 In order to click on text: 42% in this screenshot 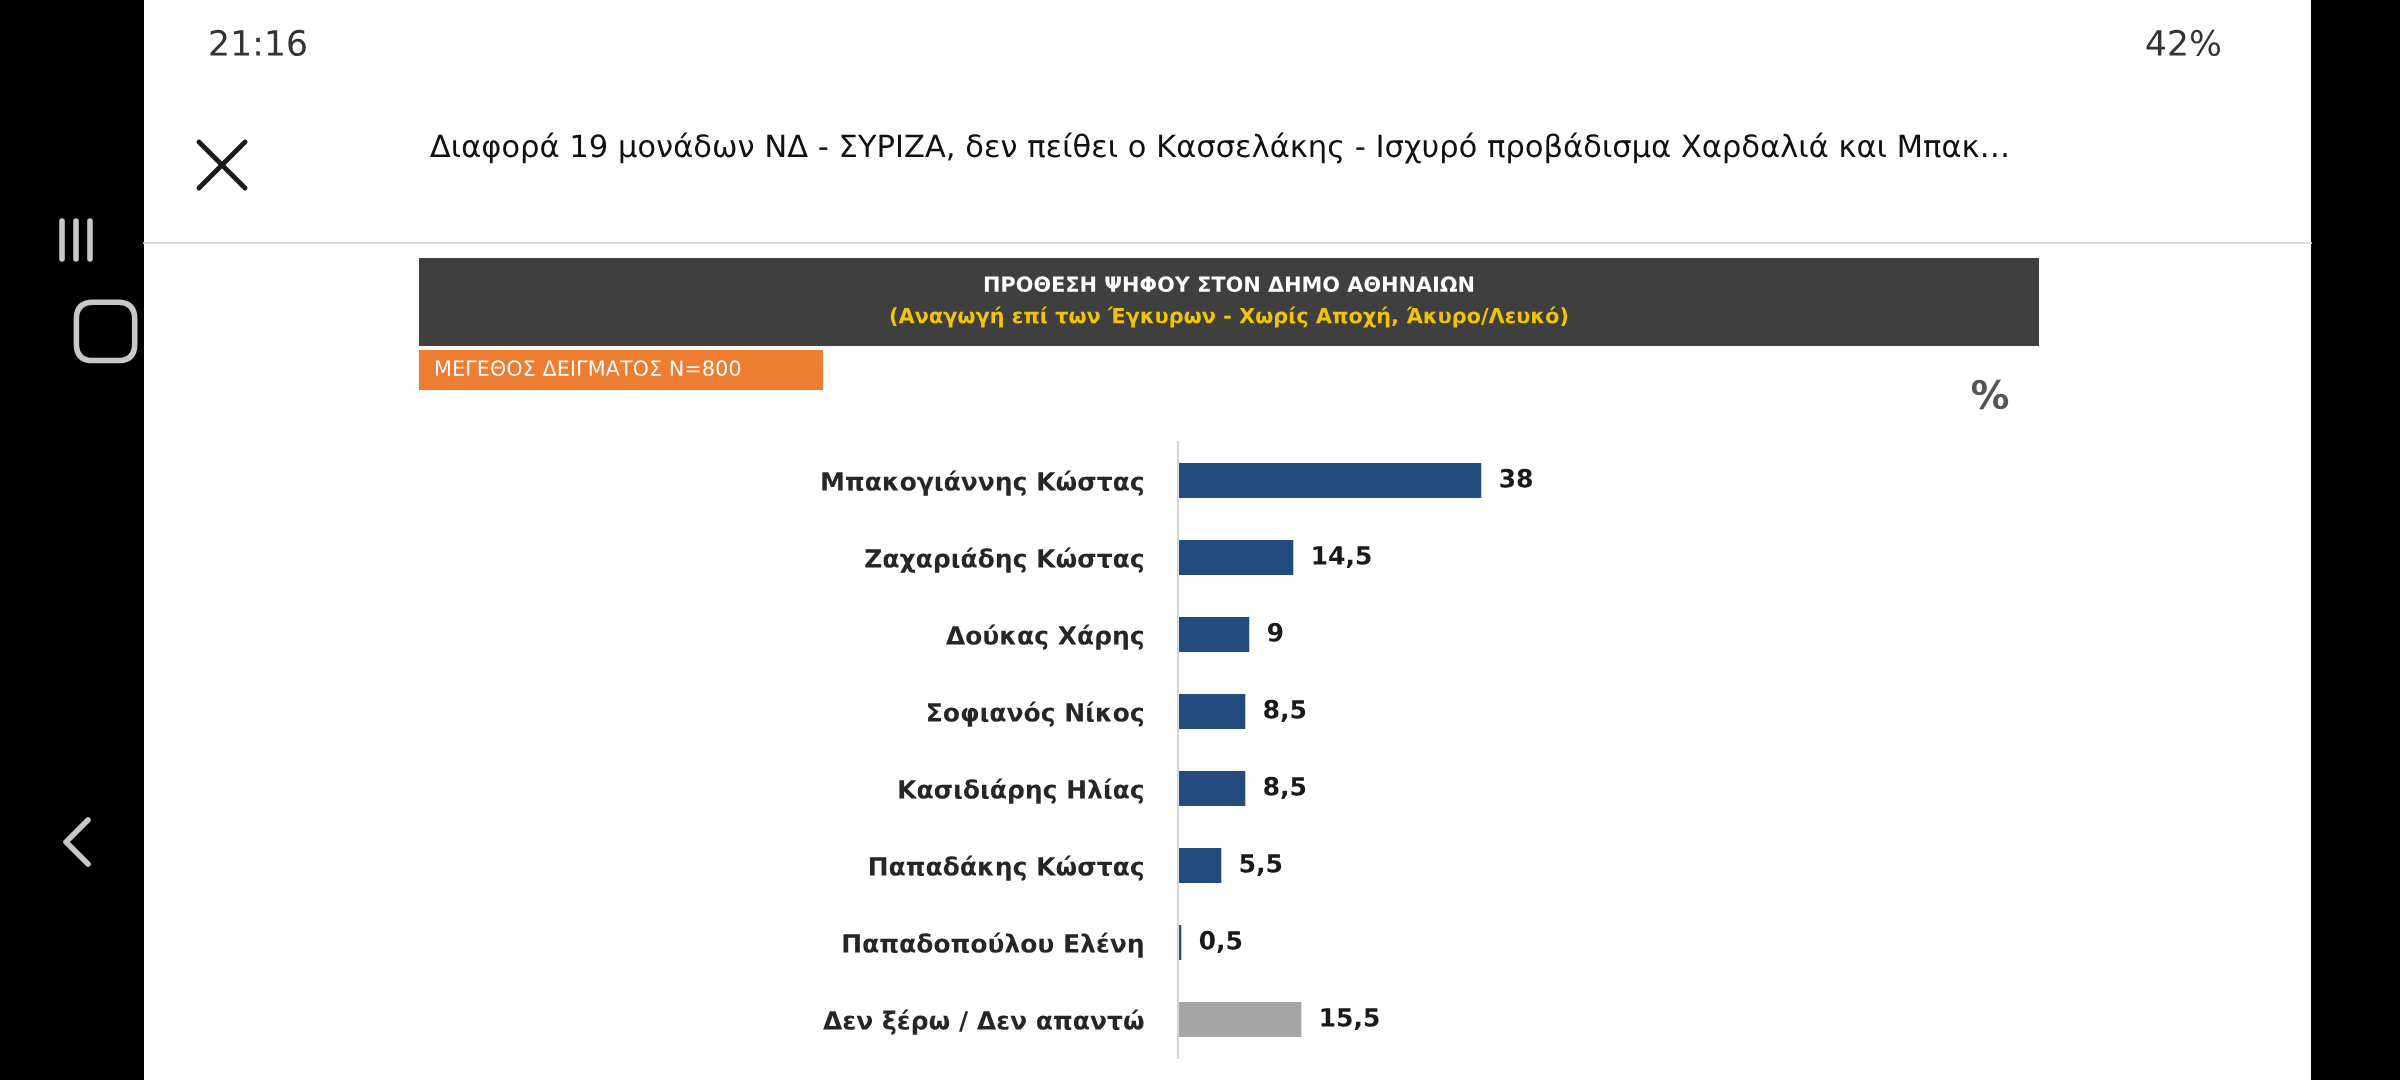, I will do `click(2183, 43)`.